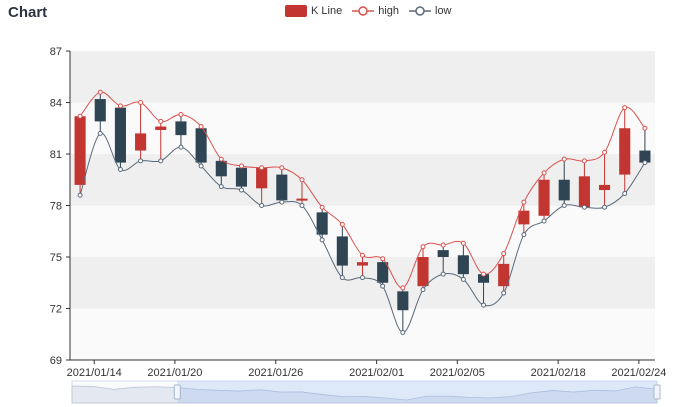 This screenshot has width=673, height=407. I want to click on y-tick-label: 87, so click(56, 52).